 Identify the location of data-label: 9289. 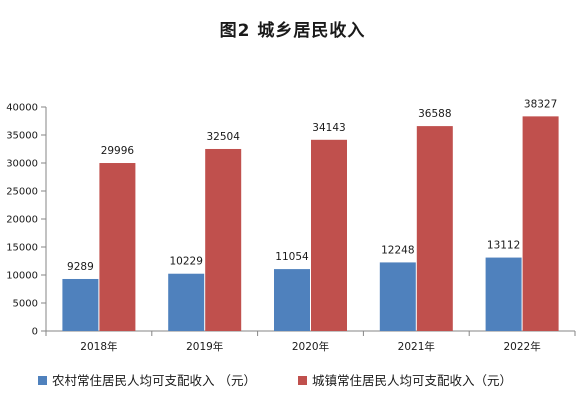
(80, 267).